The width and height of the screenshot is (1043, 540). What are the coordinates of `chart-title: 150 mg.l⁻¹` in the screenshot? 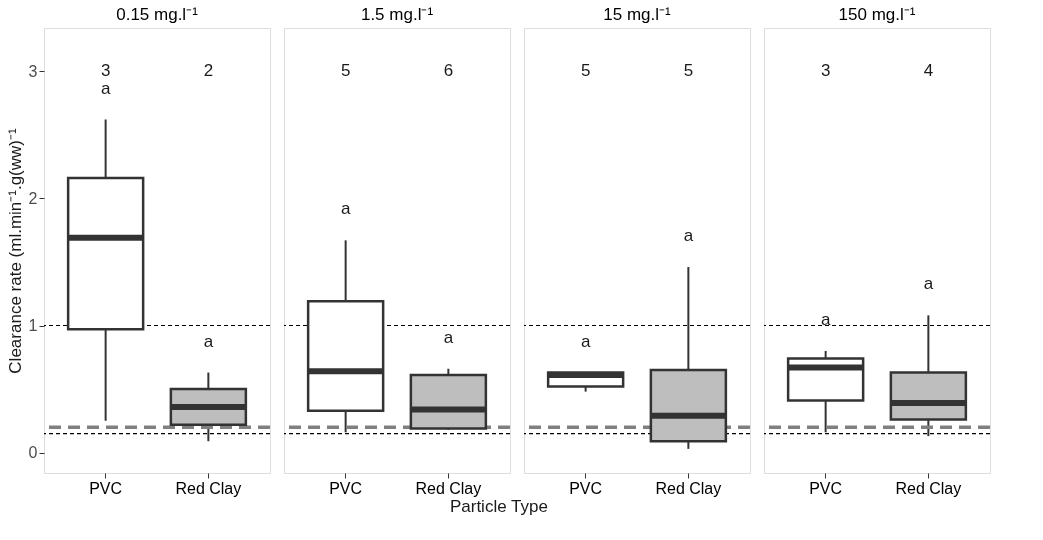 It's located at (877, 14).